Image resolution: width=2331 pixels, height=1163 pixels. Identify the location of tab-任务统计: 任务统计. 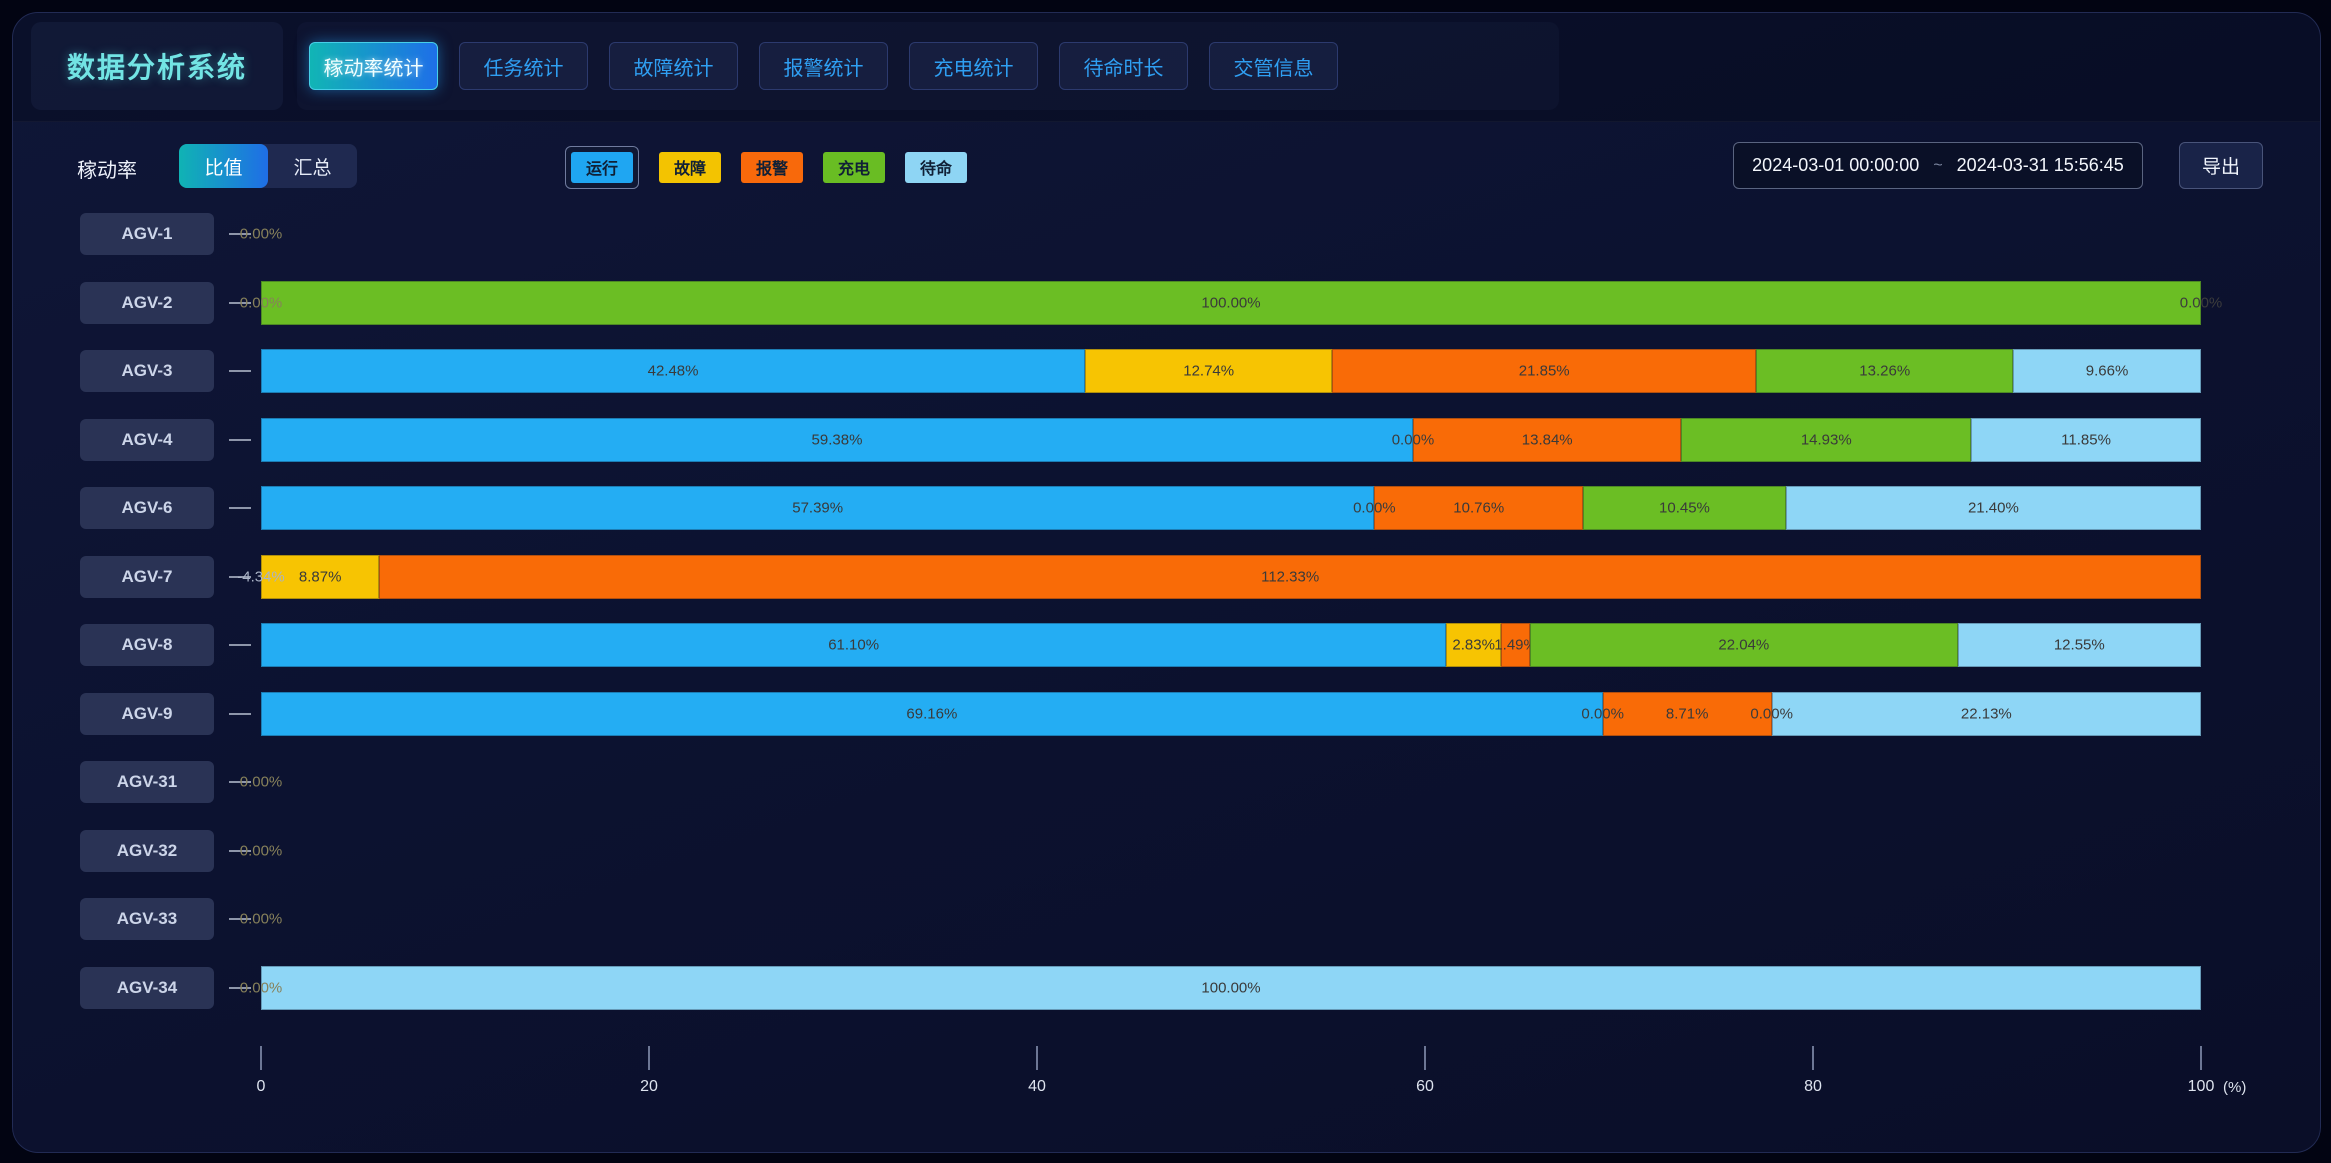
(523, 66).